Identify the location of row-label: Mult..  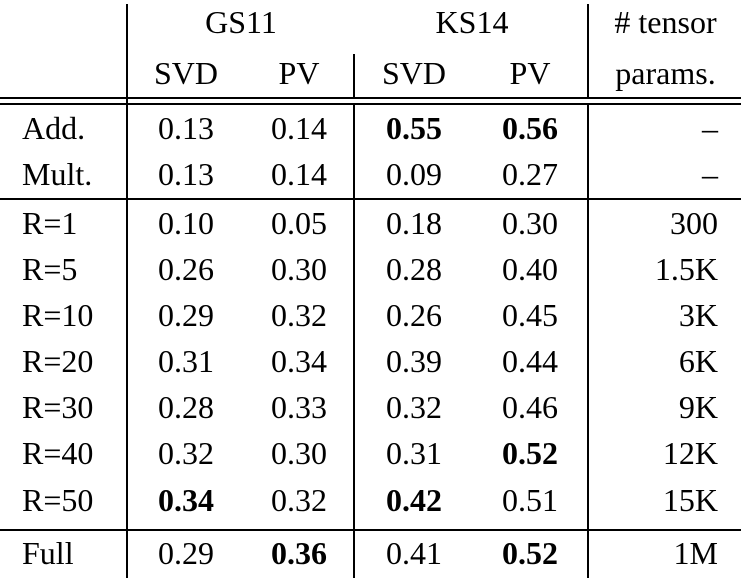
(57, 174).